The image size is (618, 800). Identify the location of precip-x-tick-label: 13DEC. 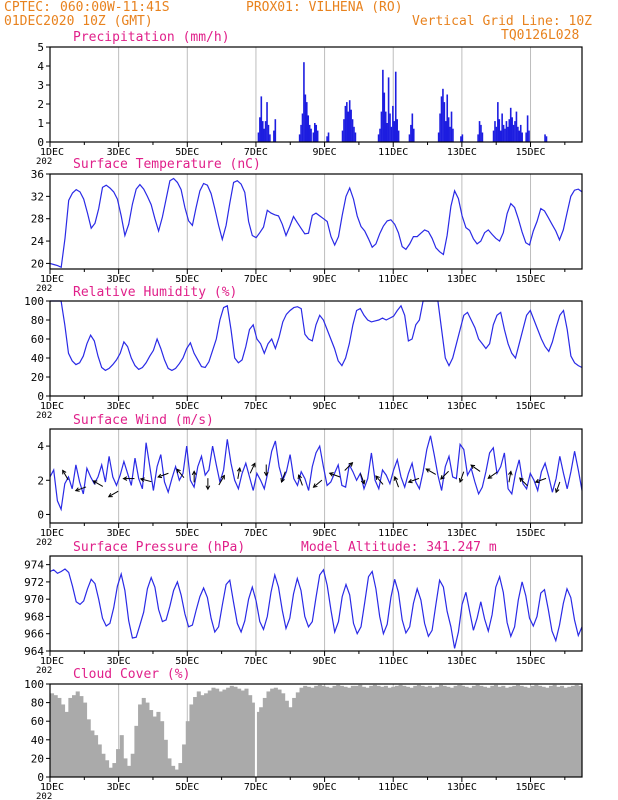
(462, 152).